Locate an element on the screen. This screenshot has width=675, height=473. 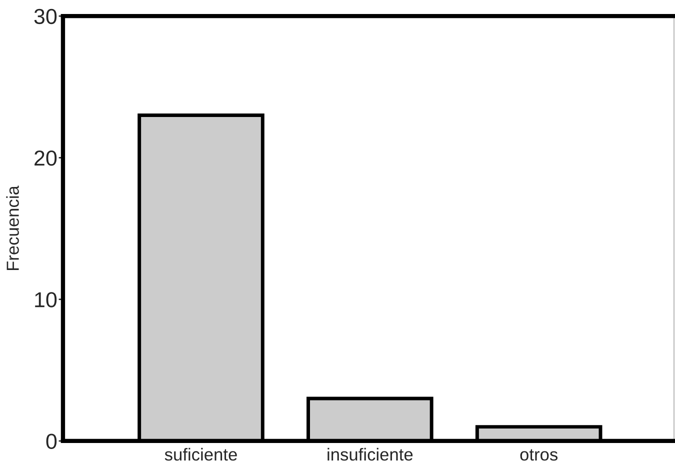
y-tick-label: 10 is located at coordinates (46, 300).